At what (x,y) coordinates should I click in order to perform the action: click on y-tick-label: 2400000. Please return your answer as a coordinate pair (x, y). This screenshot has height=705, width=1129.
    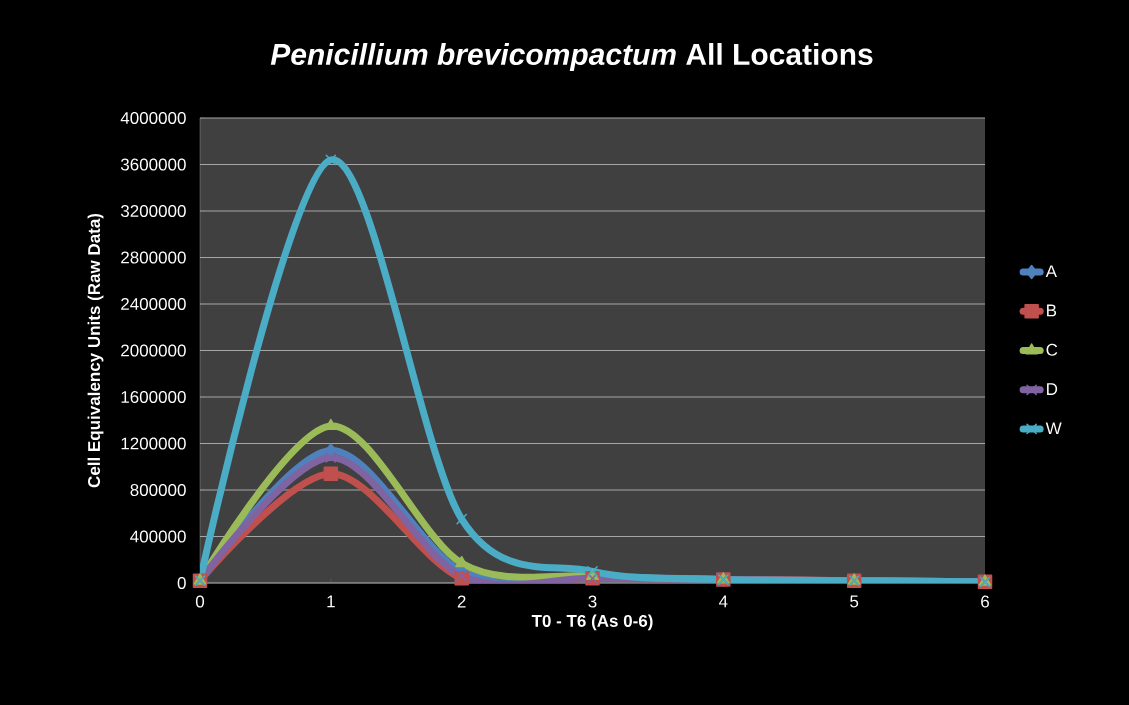
    Looking at the image, I should click on (153, 304).